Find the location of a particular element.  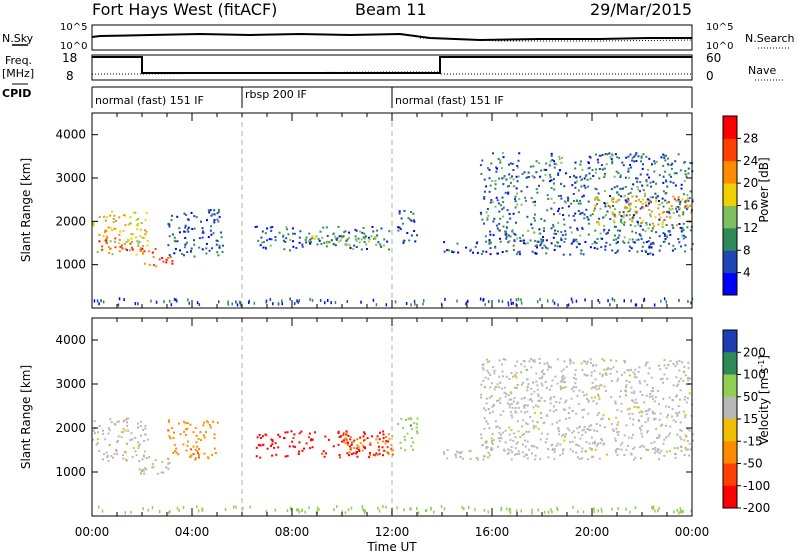

colorbar-tick-label: 20 is located at coordinates (750, 183).